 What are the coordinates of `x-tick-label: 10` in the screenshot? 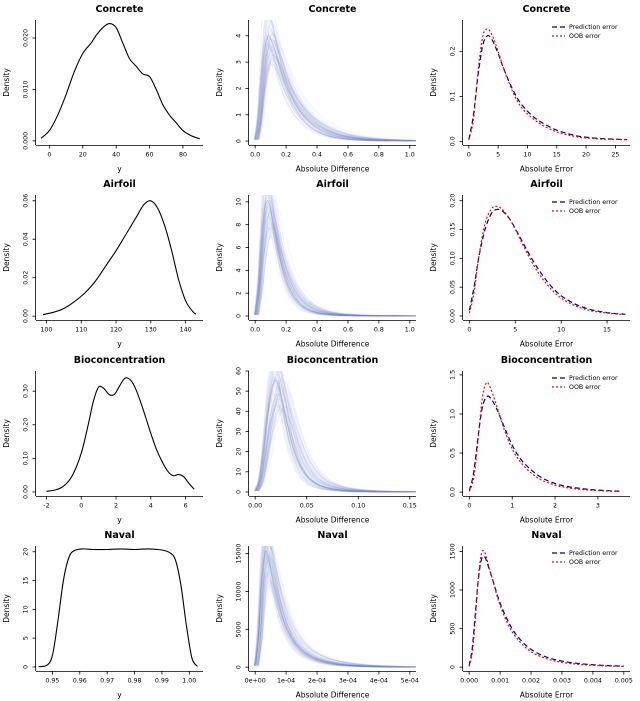 It's located at (561, 330).